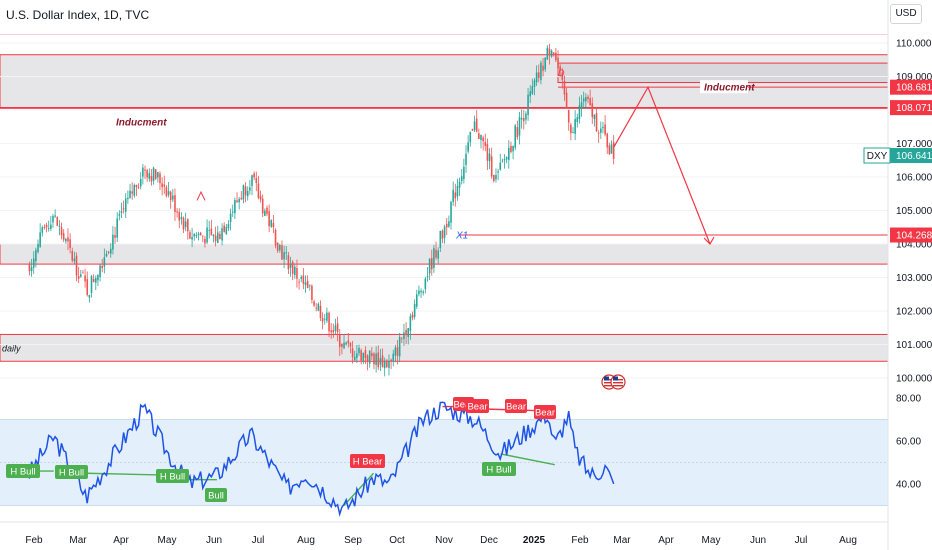 This screenshot has width=932, height=550. Describe the element at coordinates (78, 540) in the screenshot. I see `x-tick-label: Mar` at that location.